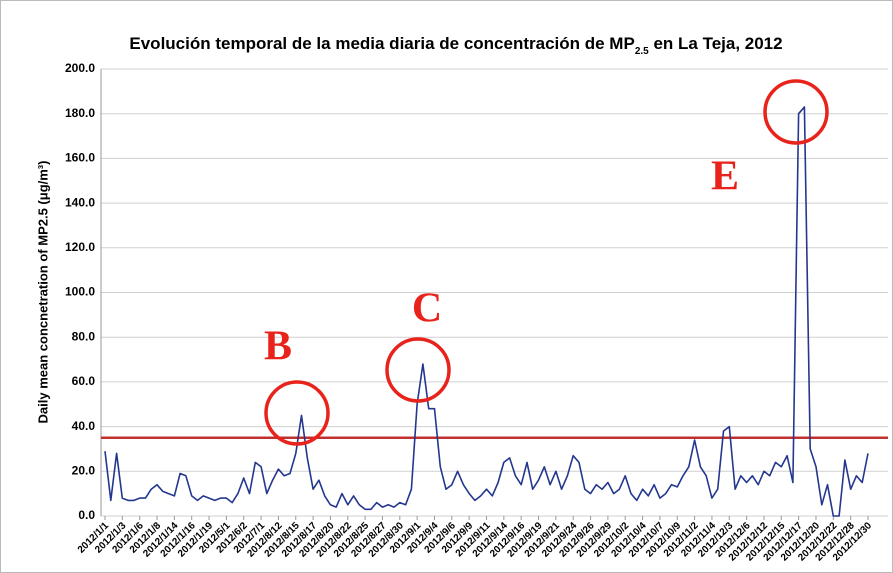 This screenshot has width=893, height=573. Describe the element at coordinates (80, 292) in the screenshot. I see `y-tick-label: 100.0` at that location.